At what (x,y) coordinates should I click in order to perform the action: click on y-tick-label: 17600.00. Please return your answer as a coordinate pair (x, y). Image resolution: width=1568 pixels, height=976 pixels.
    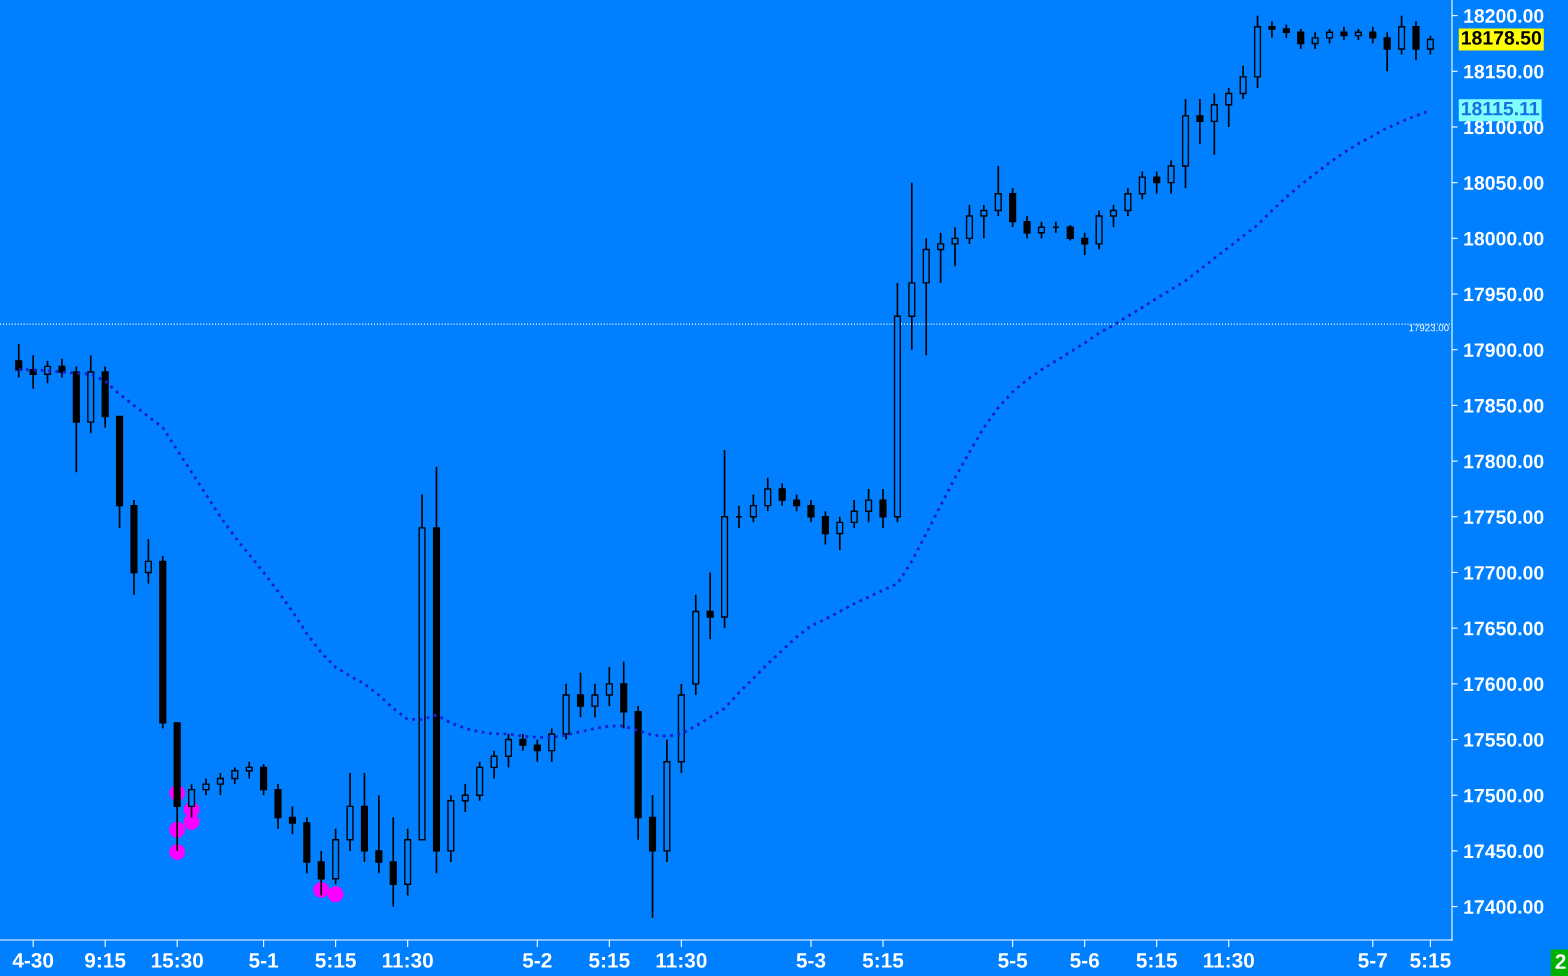
    Looking at the image, I should click on (1504, 684).